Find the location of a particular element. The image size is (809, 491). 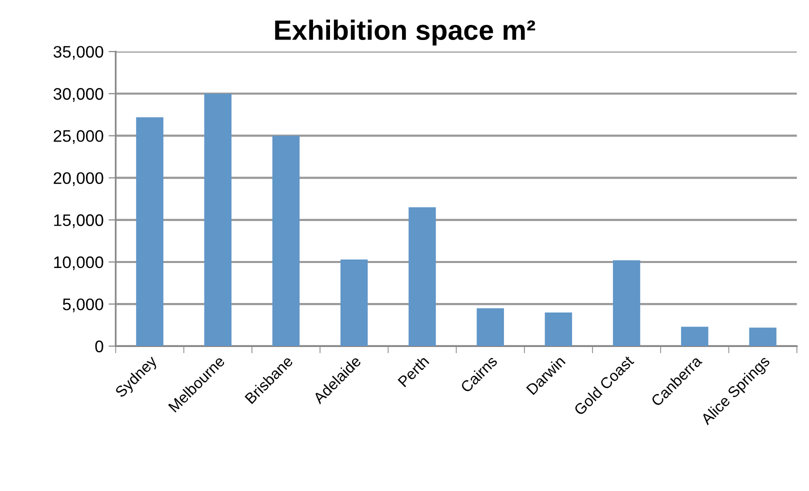

y-tick-label: 10,000 is located at coordinates (79, 263).